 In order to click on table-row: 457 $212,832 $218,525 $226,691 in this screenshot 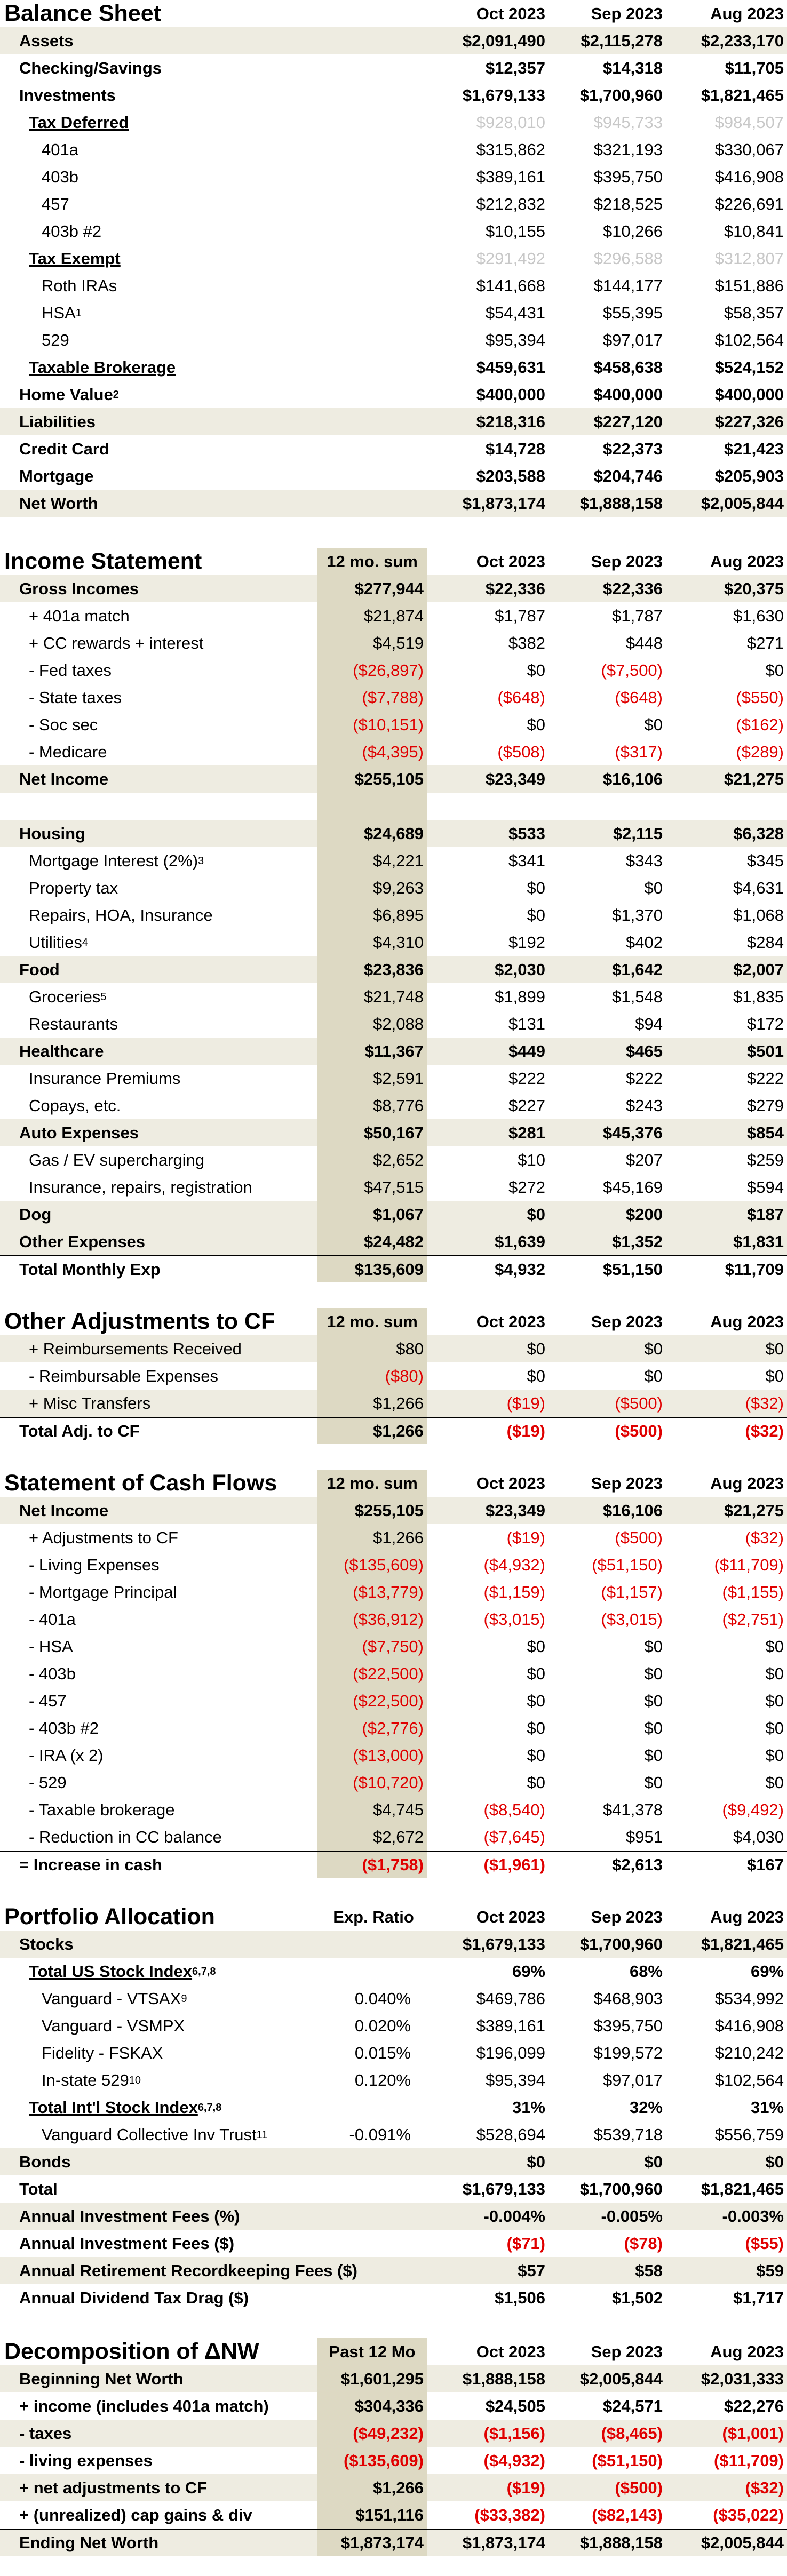, I will do `click(393, 204)`.